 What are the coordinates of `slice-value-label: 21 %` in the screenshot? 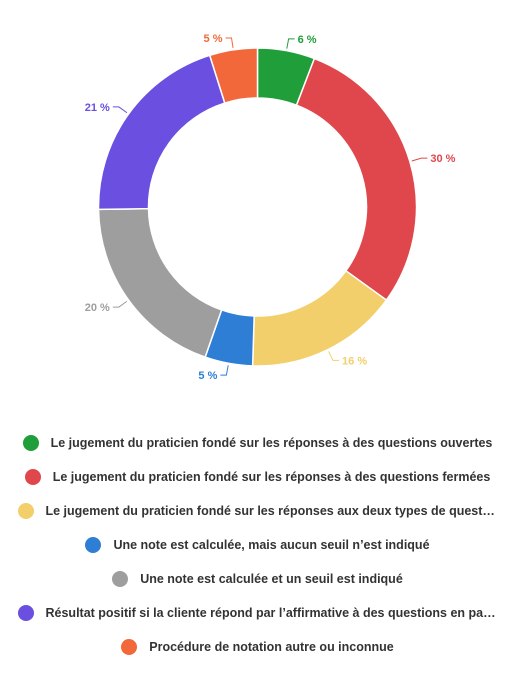 It's located at (97, 108).